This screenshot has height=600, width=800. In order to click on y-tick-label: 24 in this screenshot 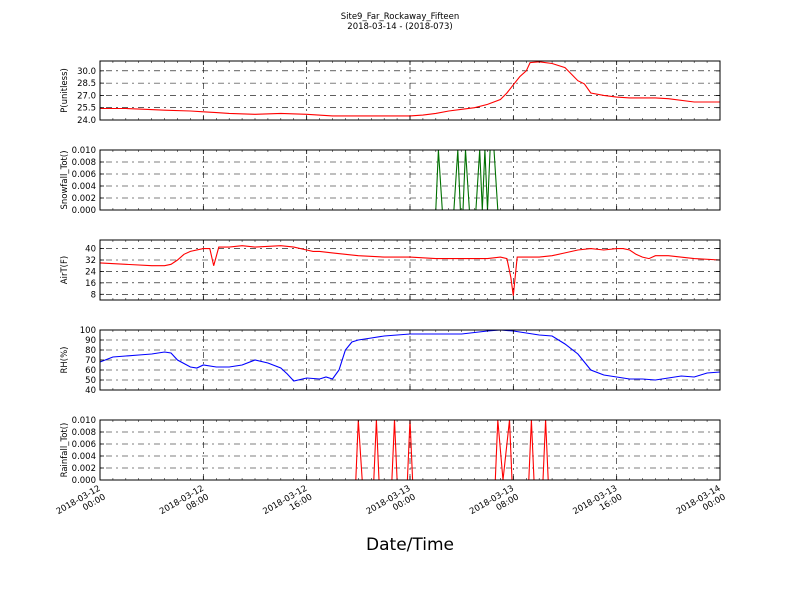, I will do `click(90, 272)`.